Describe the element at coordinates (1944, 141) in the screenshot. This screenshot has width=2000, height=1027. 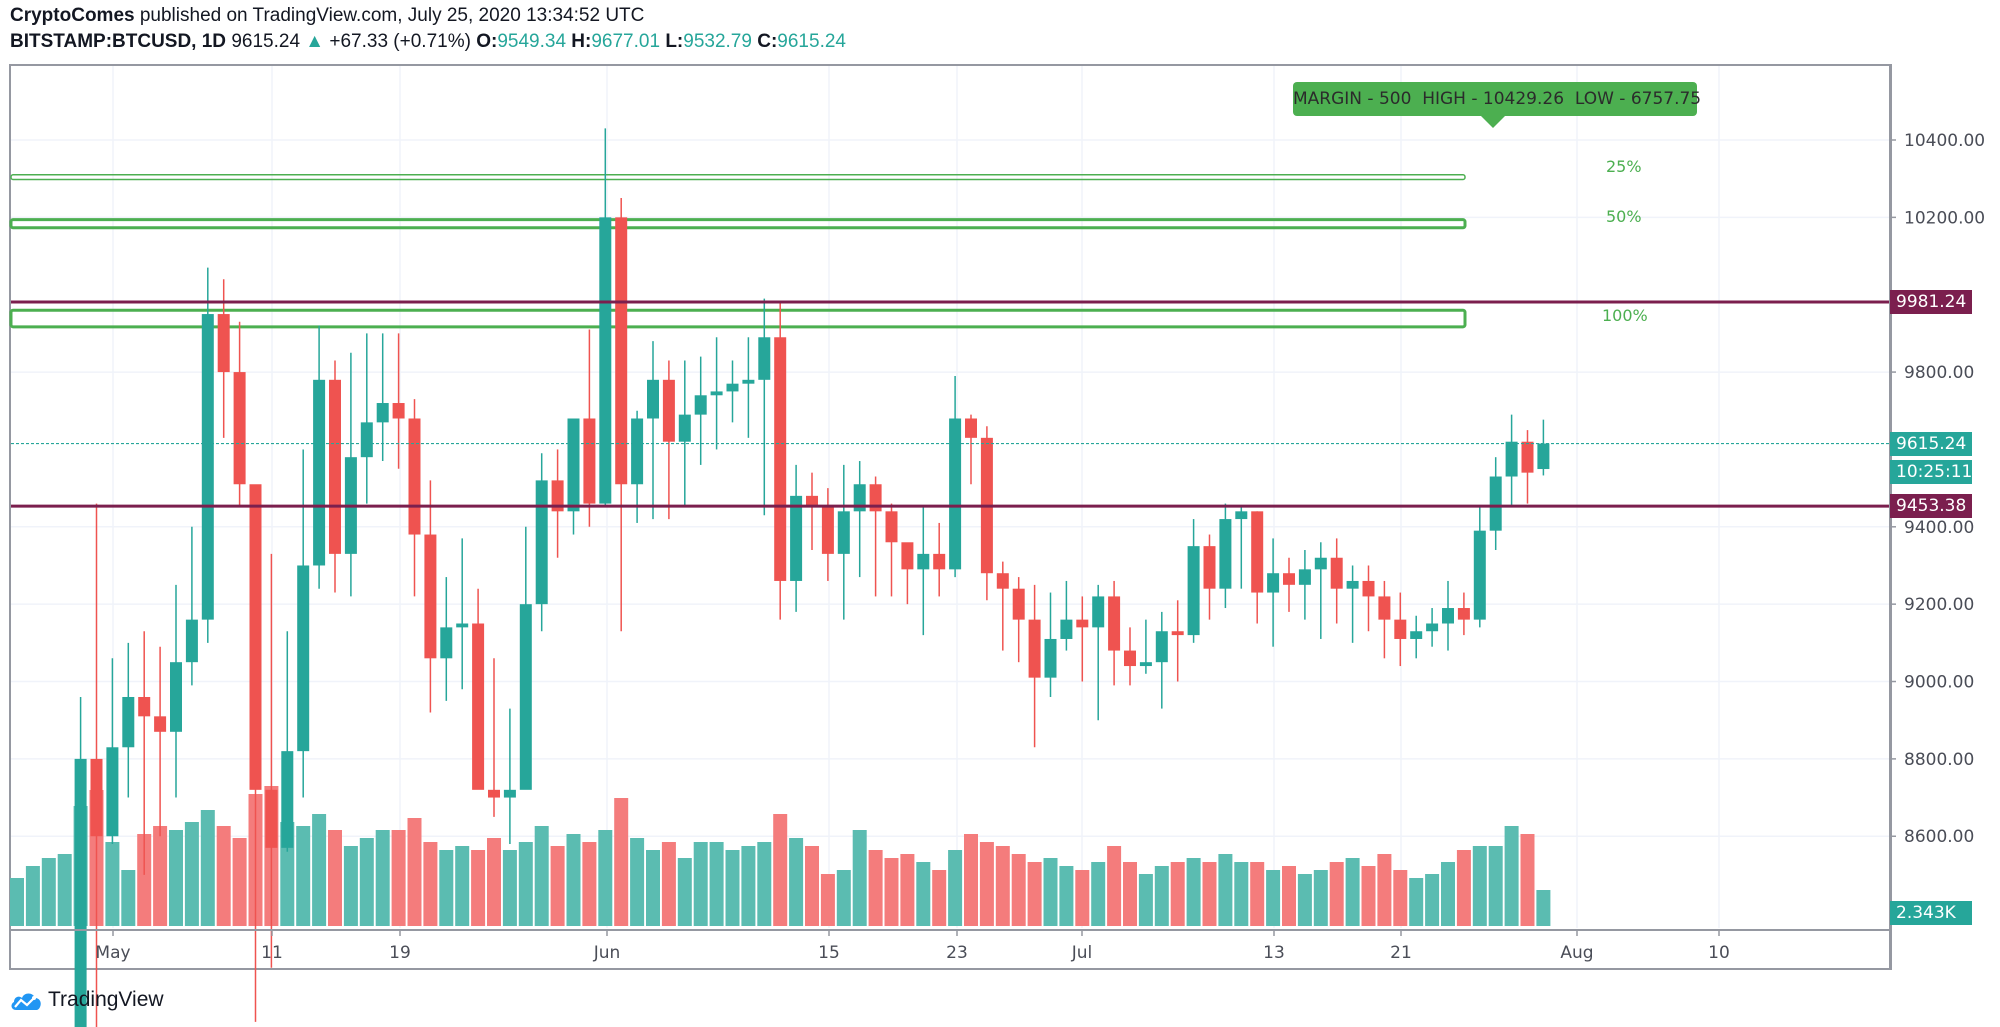
I see `svg-text: 10400.00` at that location.